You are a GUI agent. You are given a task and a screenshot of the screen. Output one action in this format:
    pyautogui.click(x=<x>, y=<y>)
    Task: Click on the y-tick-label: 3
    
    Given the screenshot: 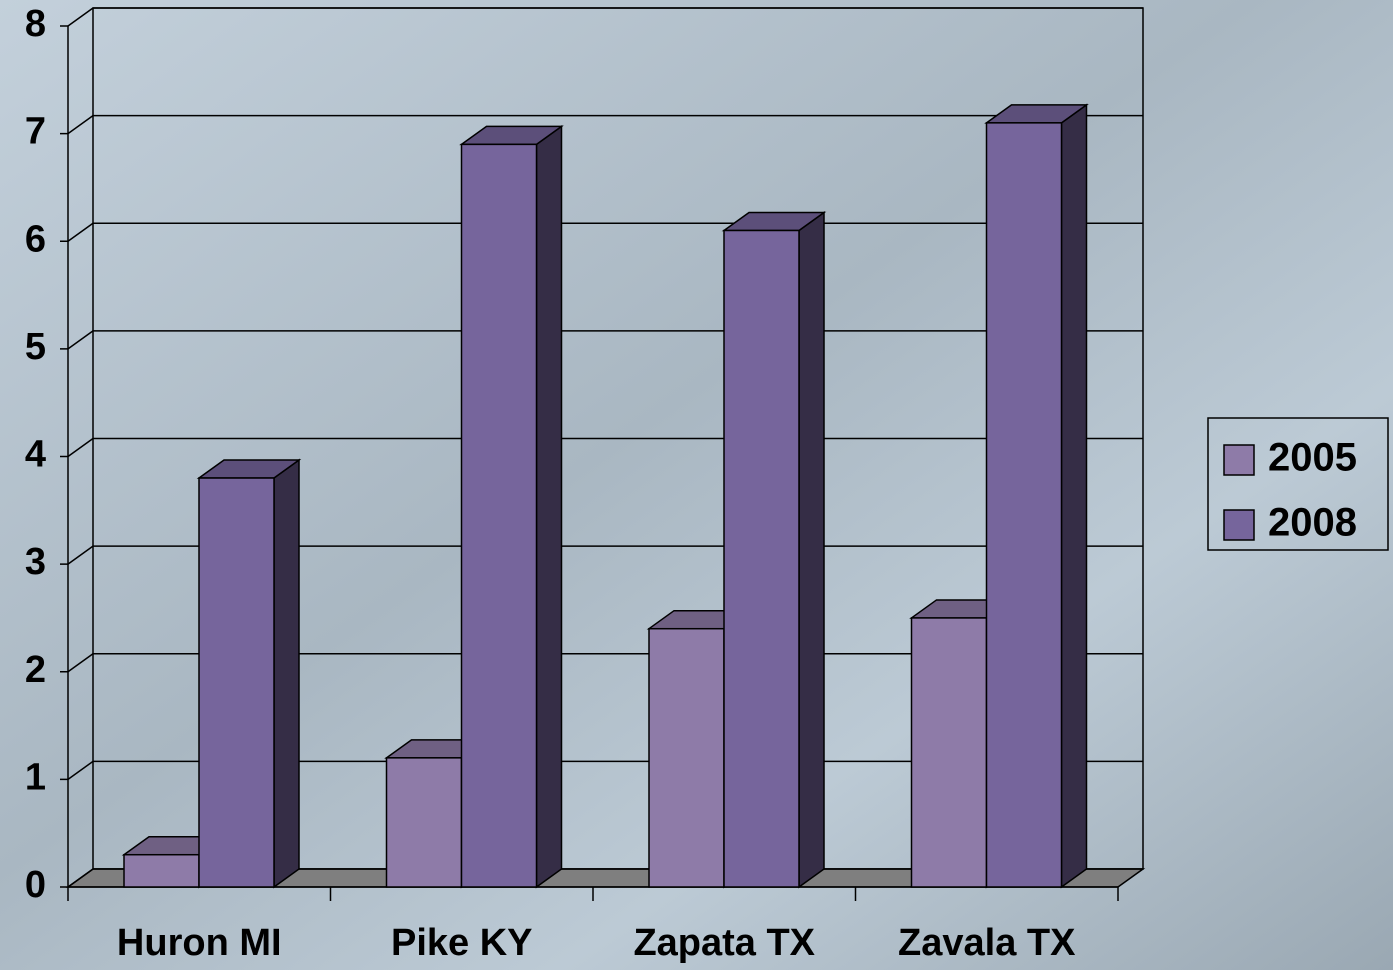 What is the action you would take?
    pyautogui.click(x=35, y=562)
    